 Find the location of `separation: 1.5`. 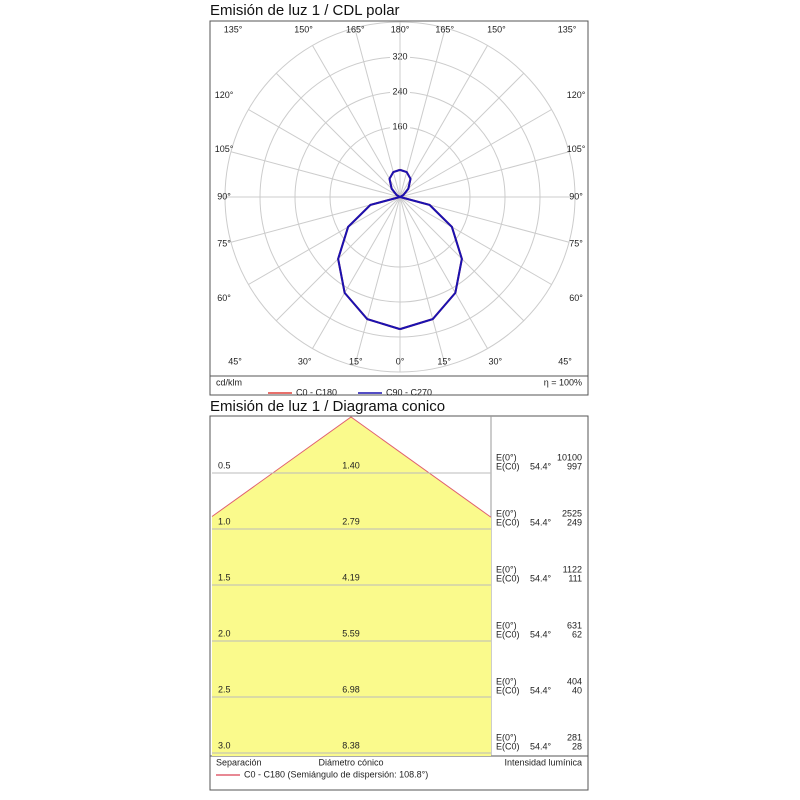

separation: 1.5 is located at coordinates (224, 577).